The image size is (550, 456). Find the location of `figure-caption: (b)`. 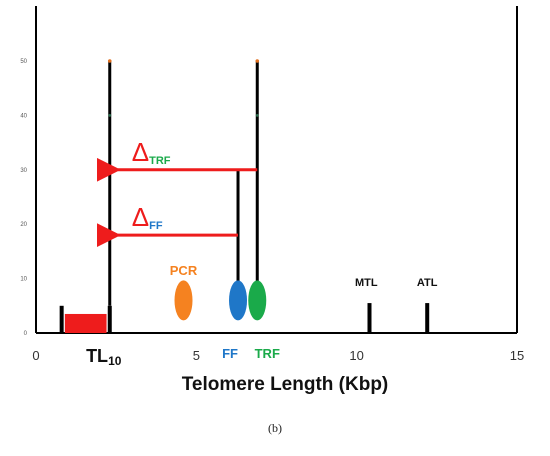

figure-caption: (b) is located at coordinates (275, 428).